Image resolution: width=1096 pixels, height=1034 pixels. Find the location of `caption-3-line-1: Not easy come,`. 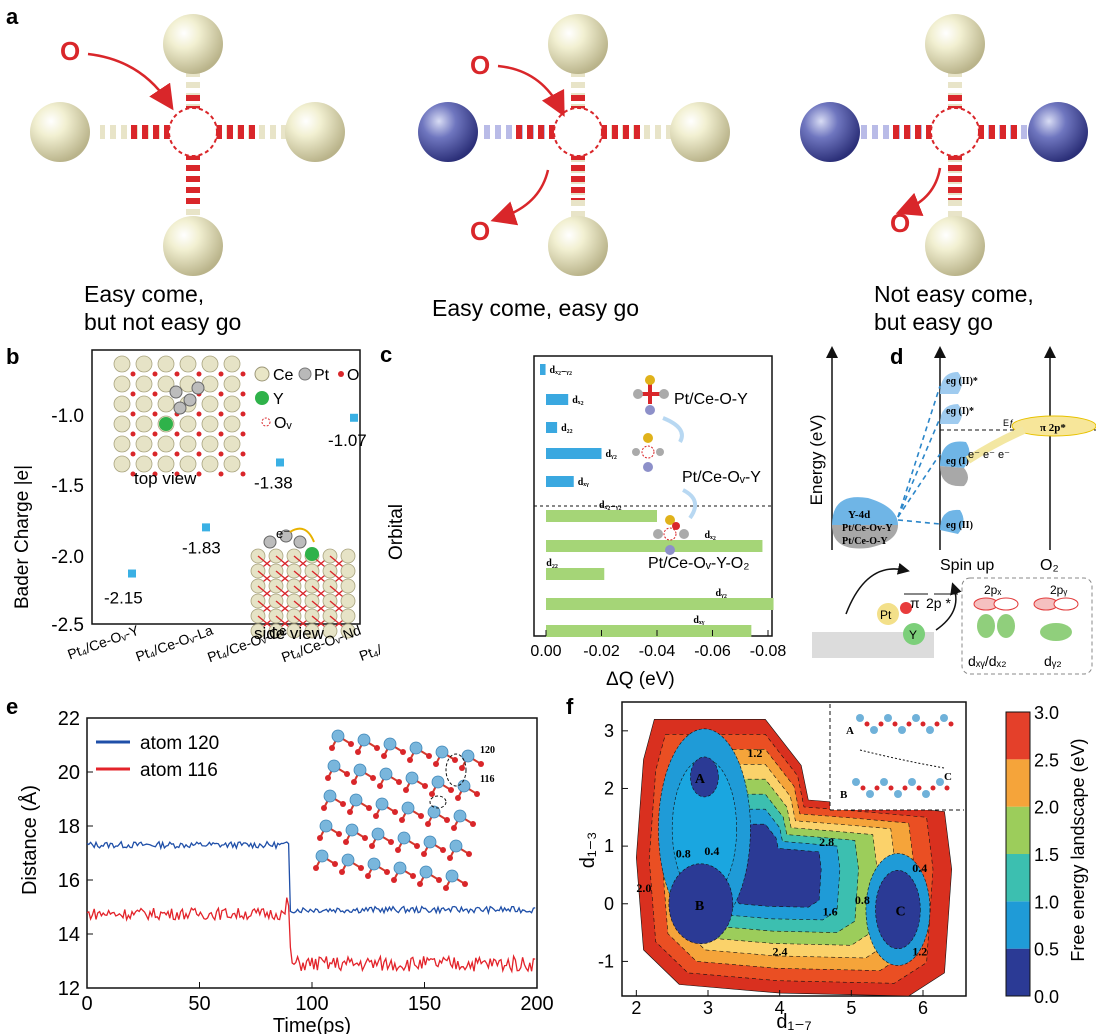

caption-3-line-1: Not easy come, is located at coordinates (954, 294).